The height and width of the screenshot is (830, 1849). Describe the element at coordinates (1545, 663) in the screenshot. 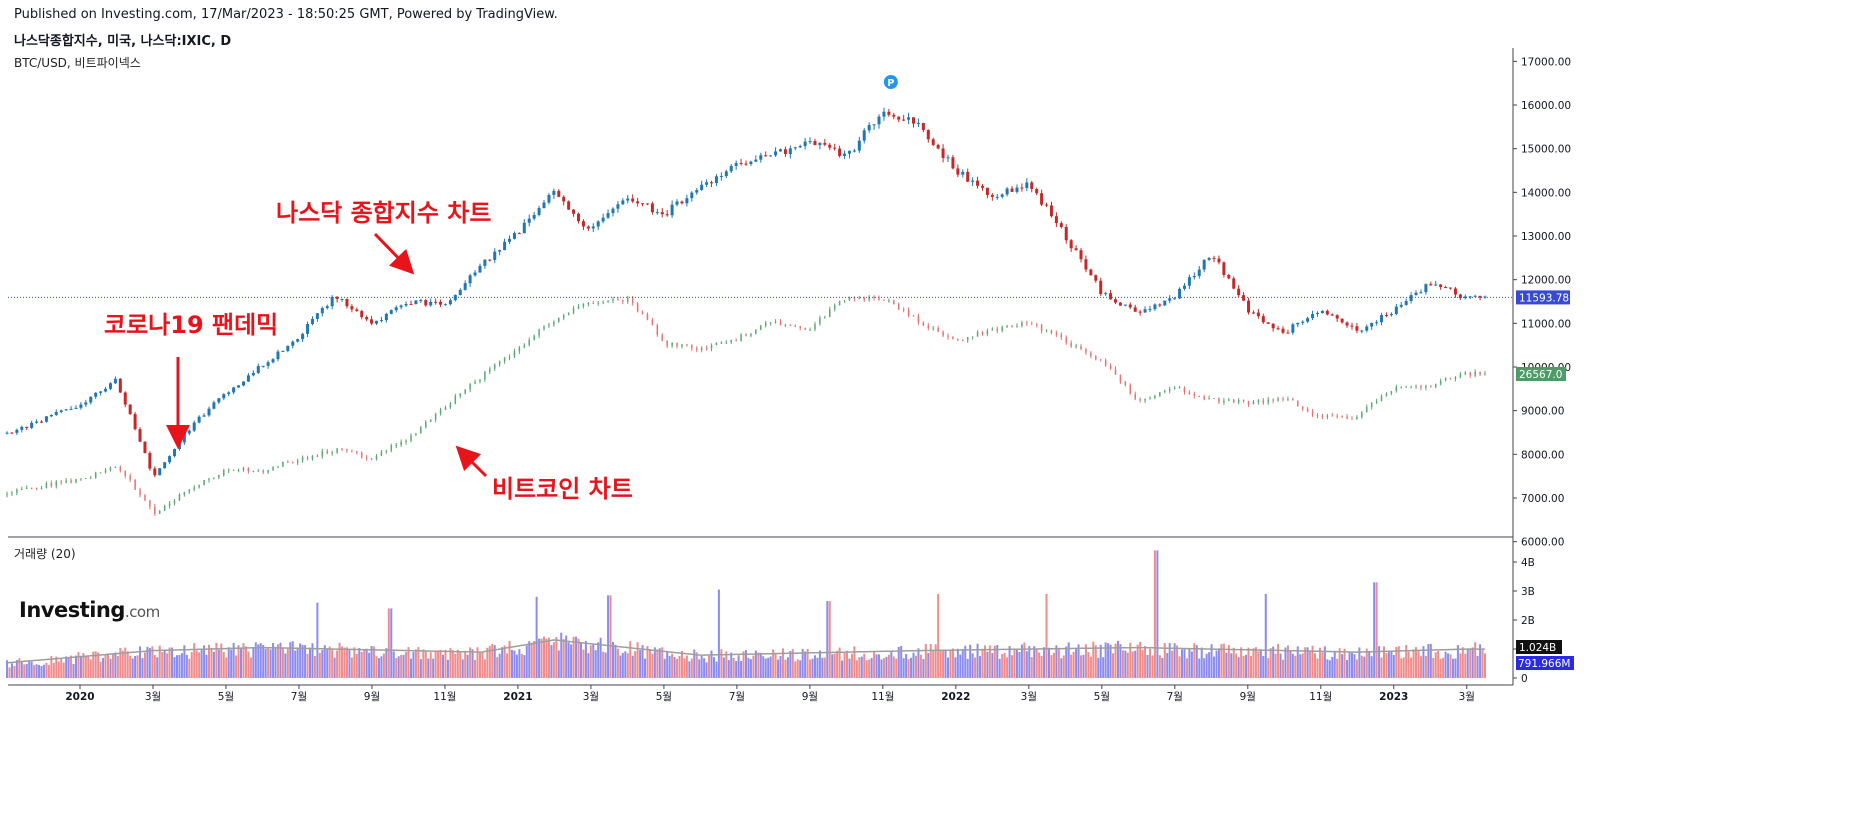

I see `volume-ma-badge` at that location.